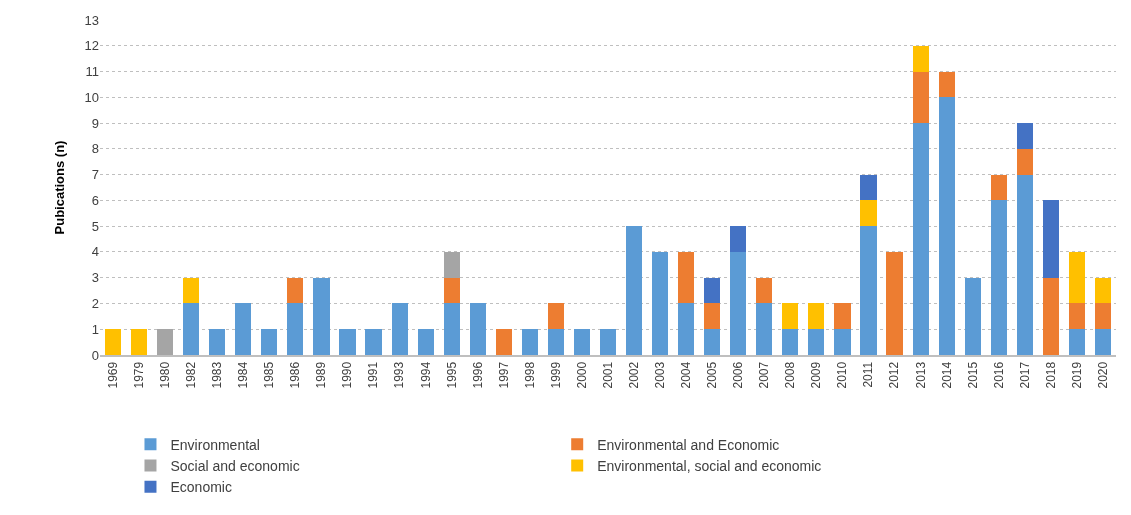 The width and height of the screenshot is (1131, 515). What do you see at coordinates (555, 375) in the screenshot?
I see `x-tick-label: 1999` at bounding box center [555, 375].